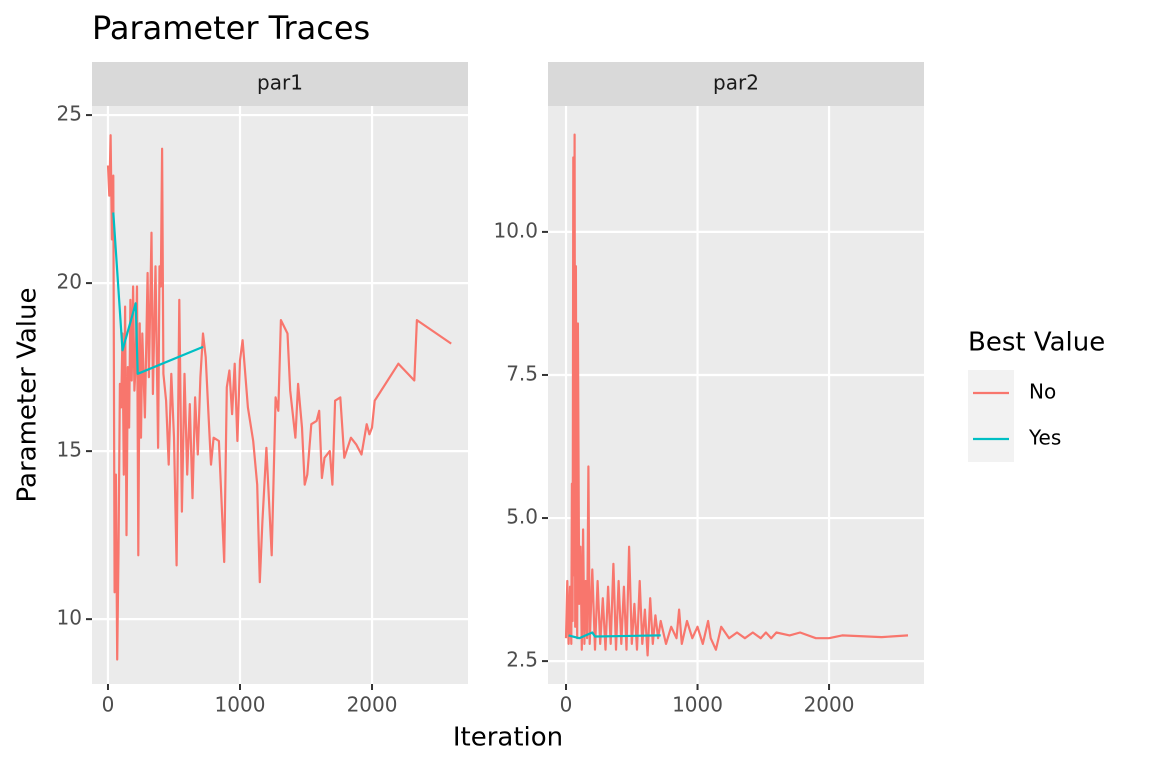  What do you see at coordinates (1044, 438) in the screenshot?
I see `legend-label: Yes` at bounding box center [1044, 438].